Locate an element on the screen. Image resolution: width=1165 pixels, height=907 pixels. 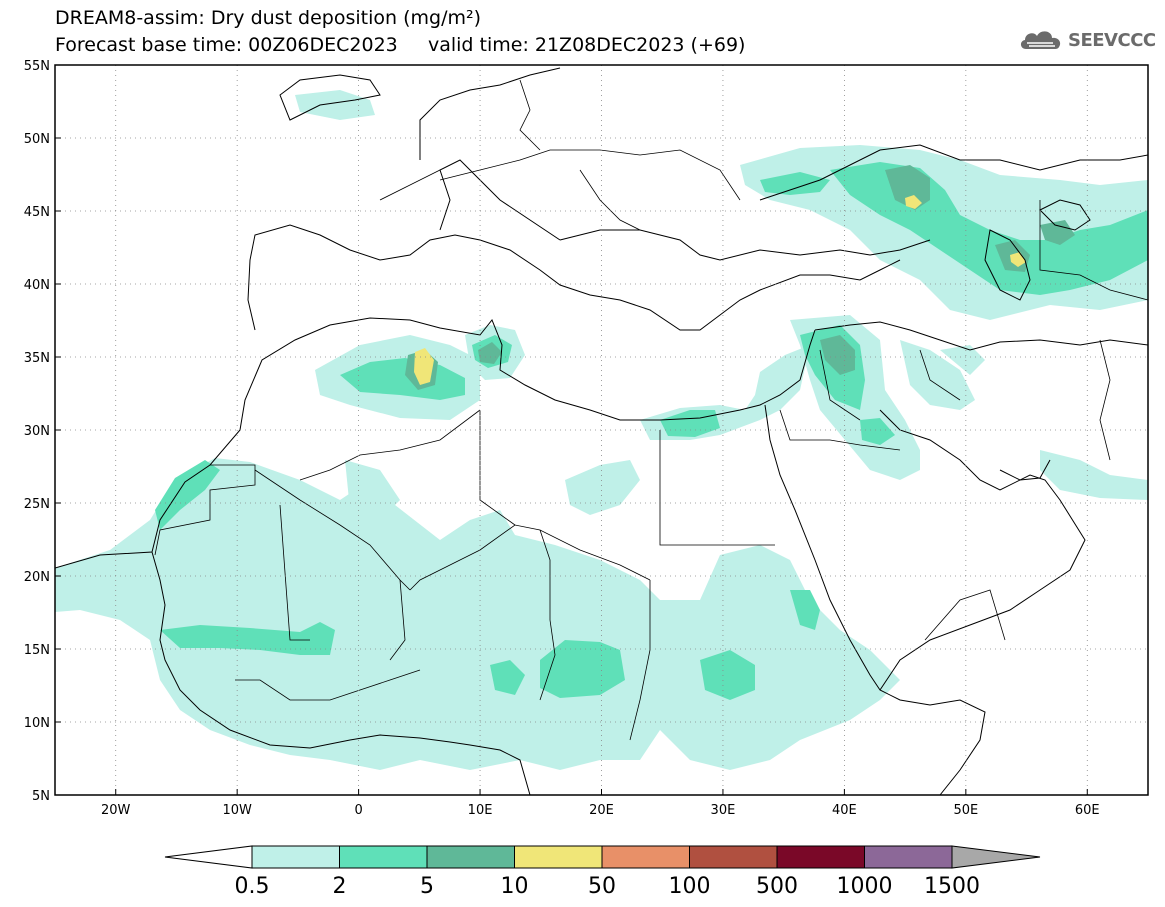
legend-min-arrow is located at coordinates (208, 857).